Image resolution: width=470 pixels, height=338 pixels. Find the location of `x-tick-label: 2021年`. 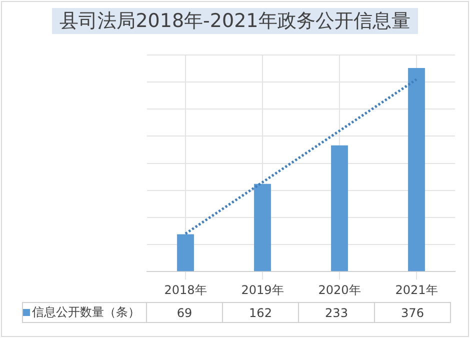

x-tick-label: 2021年 is located at coordinates (416, 289).